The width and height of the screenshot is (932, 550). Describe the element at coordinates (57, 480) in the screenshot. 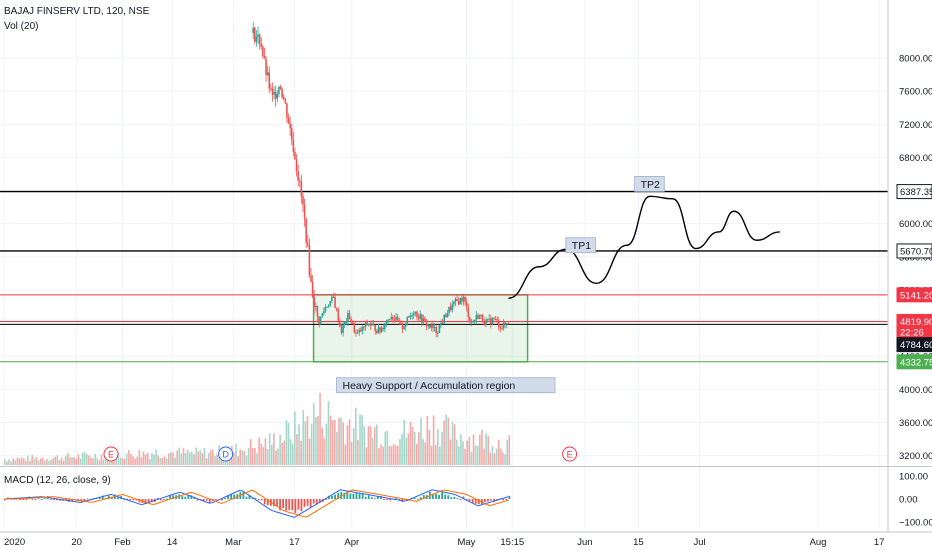

I see `macd-legend: MACD (12, 26, close, 9)` at that location.